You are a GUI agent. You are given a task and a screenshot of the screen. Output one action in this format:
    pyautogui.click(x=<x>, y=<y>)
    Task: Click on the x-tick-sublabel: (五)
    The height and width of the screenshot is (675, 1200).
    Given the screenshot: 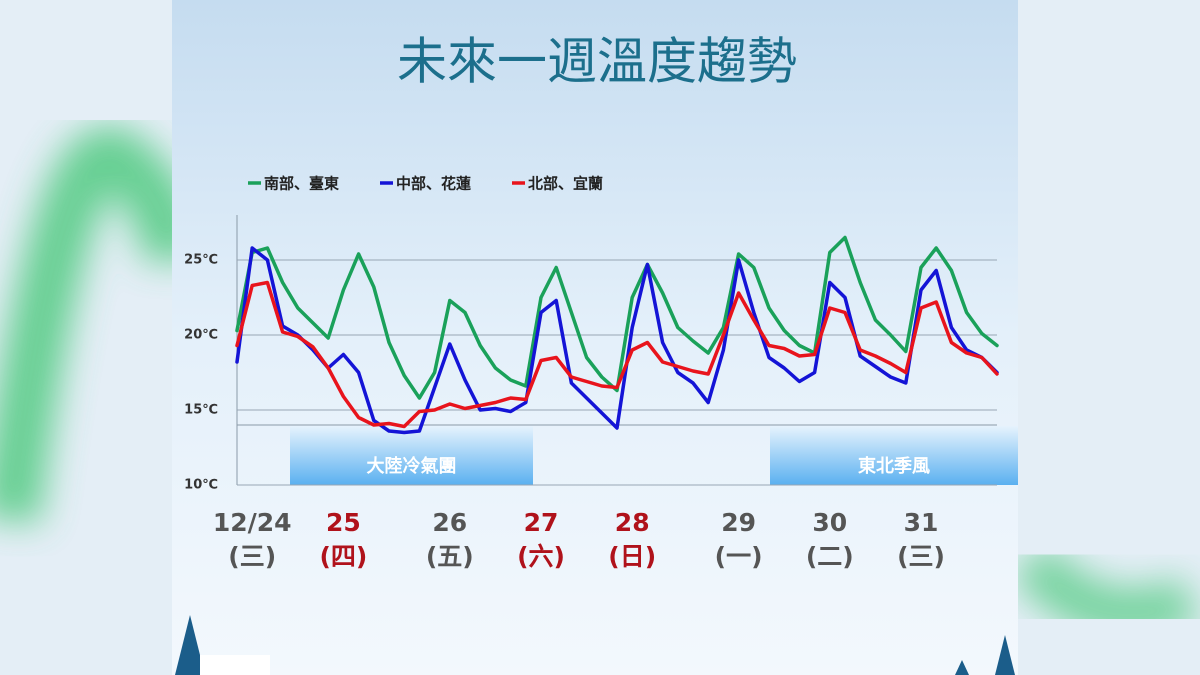 What is the action you would take?
    pyautogui.click(x=450, y=556)
    